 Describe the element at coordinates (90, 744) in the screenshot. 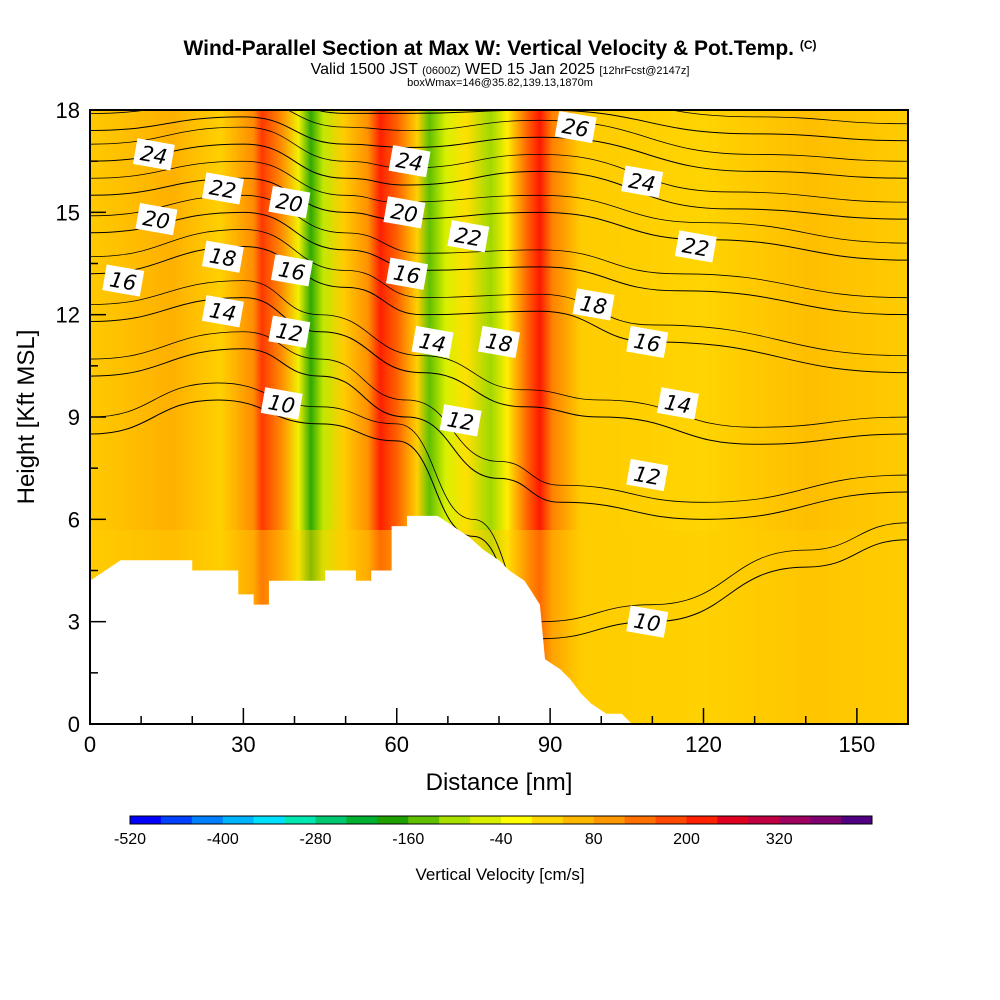

I see `x-tick-label: 0` at that location.